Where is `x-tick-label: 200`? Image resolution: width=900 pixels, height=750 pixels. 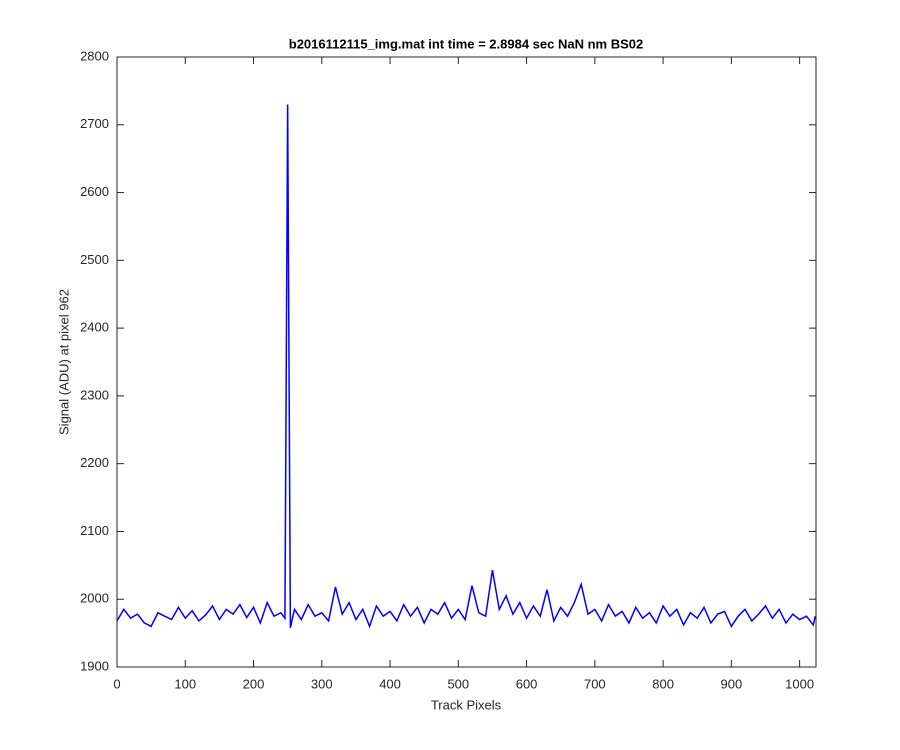
x-tick-label: 200 is located at coordinates (254, 683).